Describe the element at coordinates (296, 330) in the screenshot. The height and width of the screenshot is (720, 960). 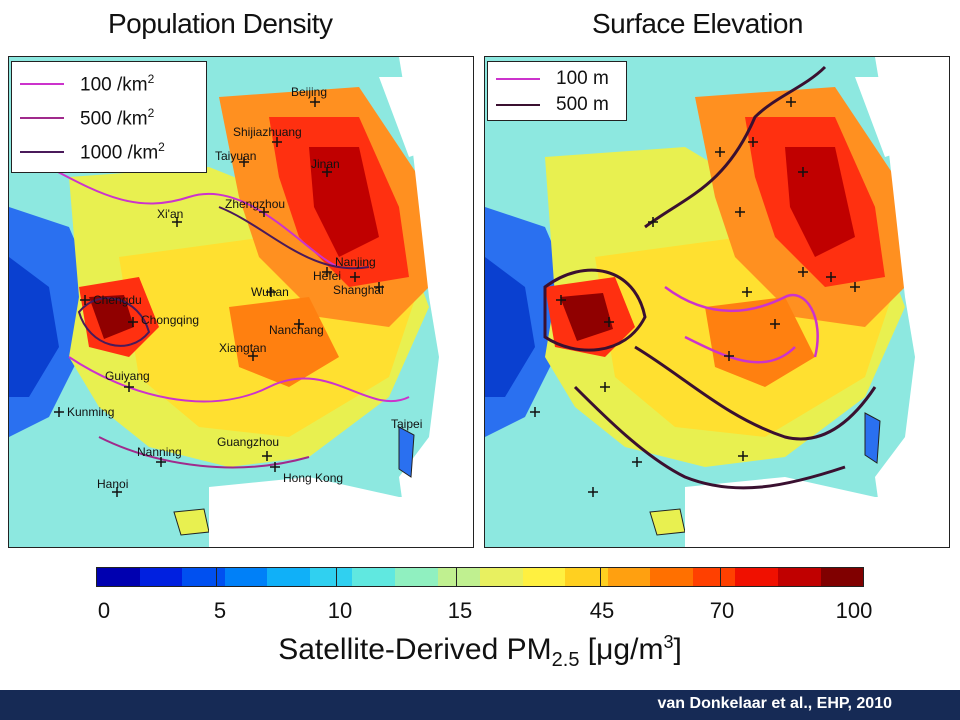
I see `city-label-nanchang: Nanchang` at that location.